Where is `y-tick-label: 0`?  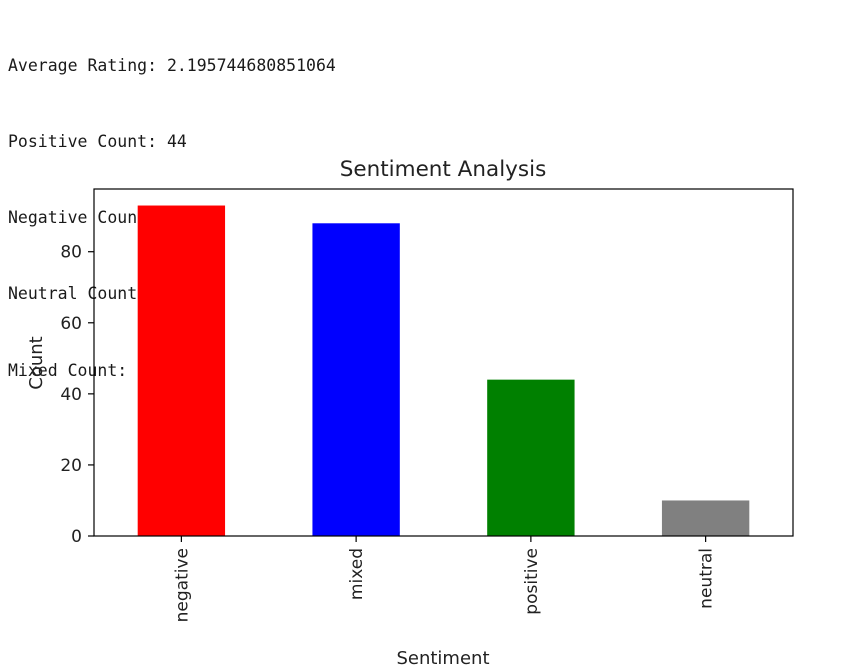 y-tick-label: 0 is located at coordinates (76, 537).